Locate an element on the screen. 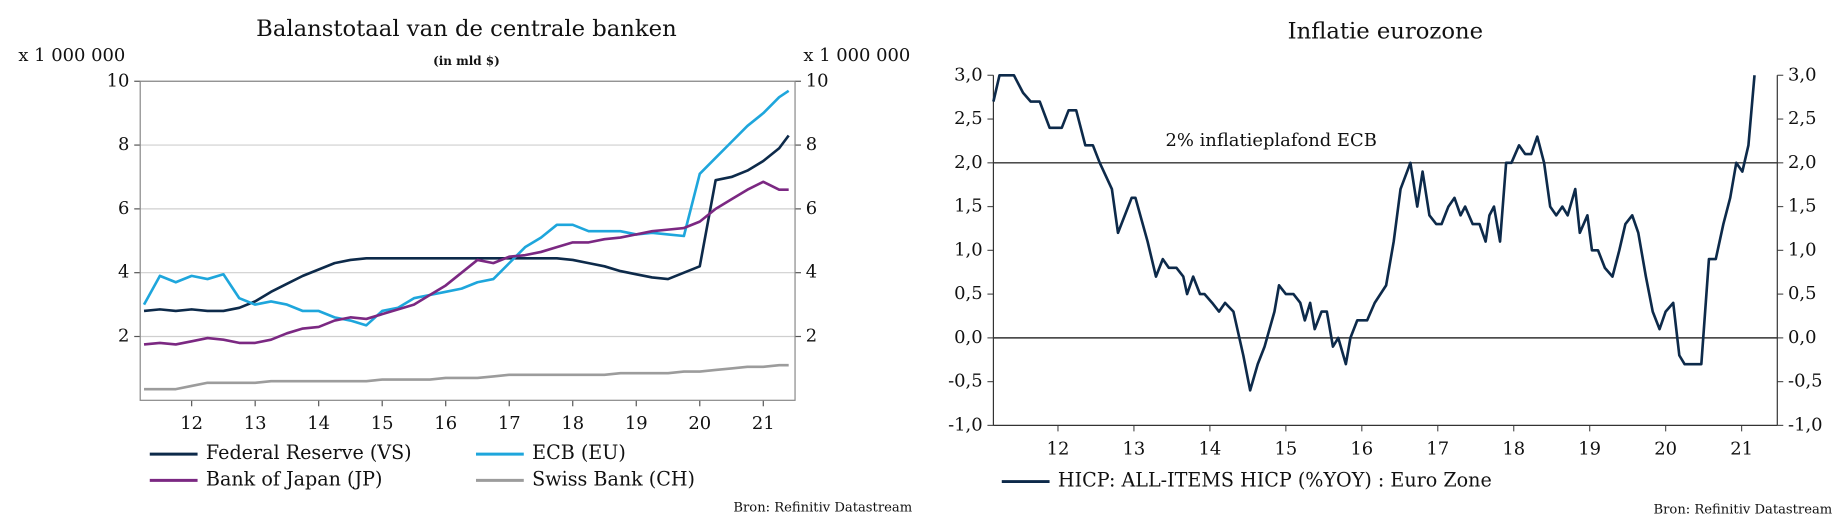  y2-tick-label: -1,0 is located at coordinates (1805, 424).